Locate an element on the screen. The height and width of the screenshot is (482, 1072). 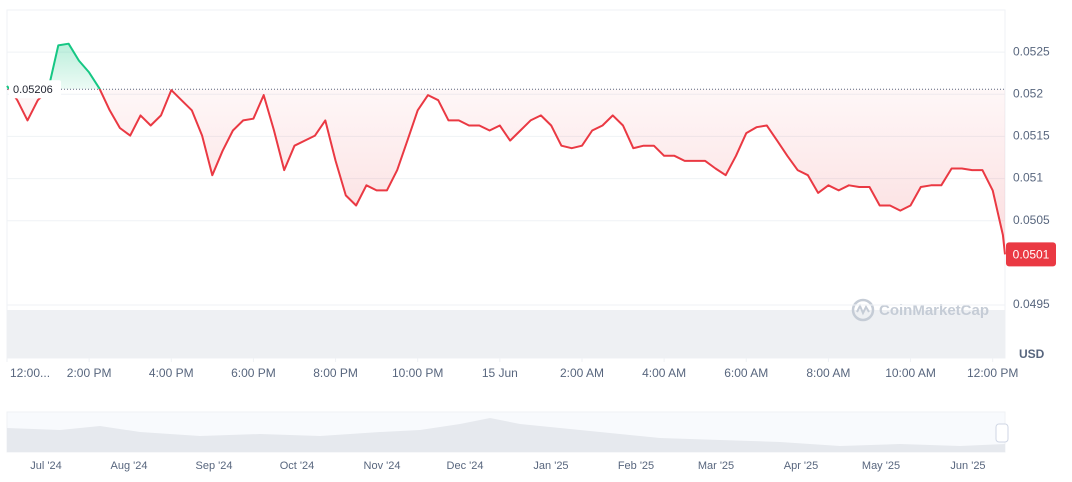
navigator-label: Mar '25 is located at coordinates (716, 466).